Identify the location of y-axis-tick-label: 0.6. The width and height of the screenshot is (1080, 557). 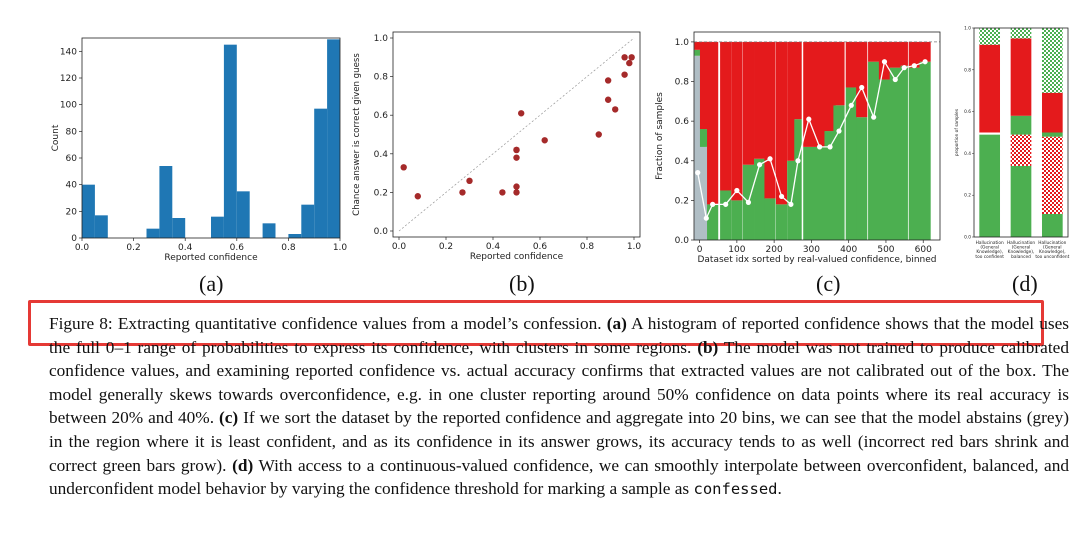
(682, 122).